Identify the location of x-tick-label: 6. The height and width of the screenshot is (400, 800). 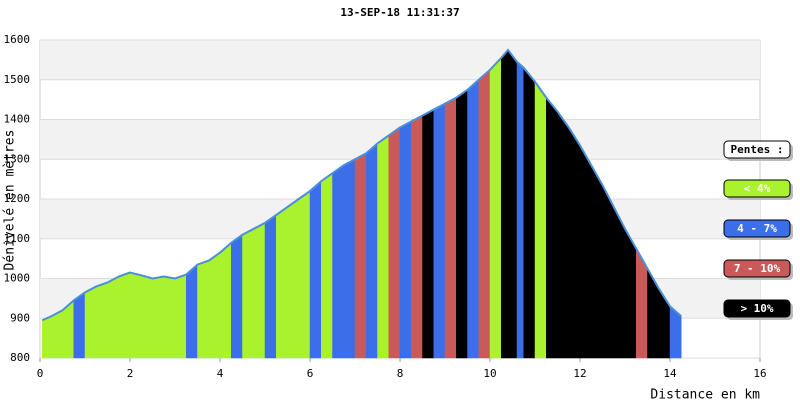
(310, 373).